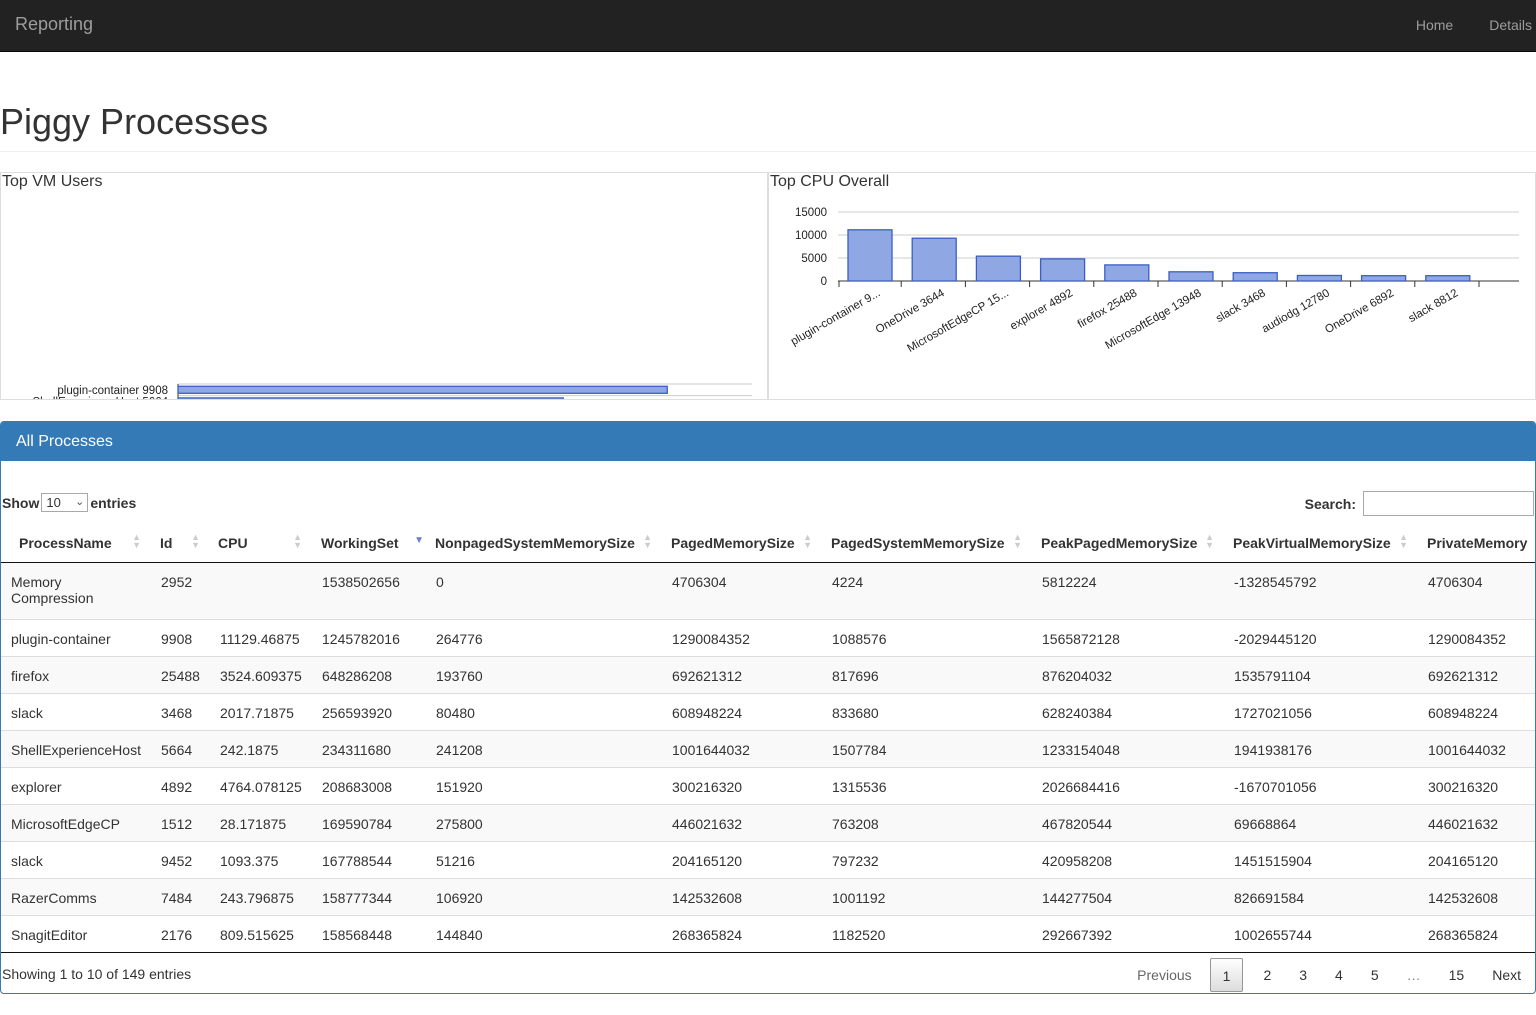 This screenshot has width=1536, height=1015. What do you see at coordinates (261, 543) in the screenshot?
I see `column-header-cpu: CPU ▲ ▼` at bounding box center [261, 543].